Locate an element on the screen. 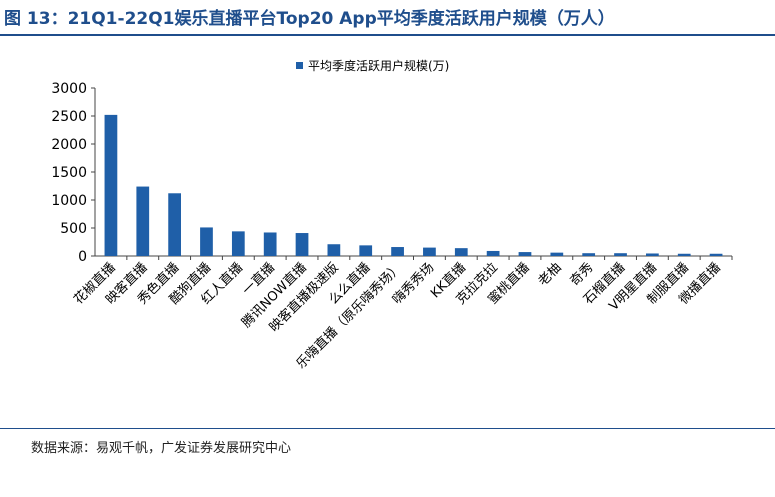 Image resolution: width=775 pixels, height=497 pixels. chart-legend: 平均季度活跃用户规模(万) is located at coordinates (372, 65).